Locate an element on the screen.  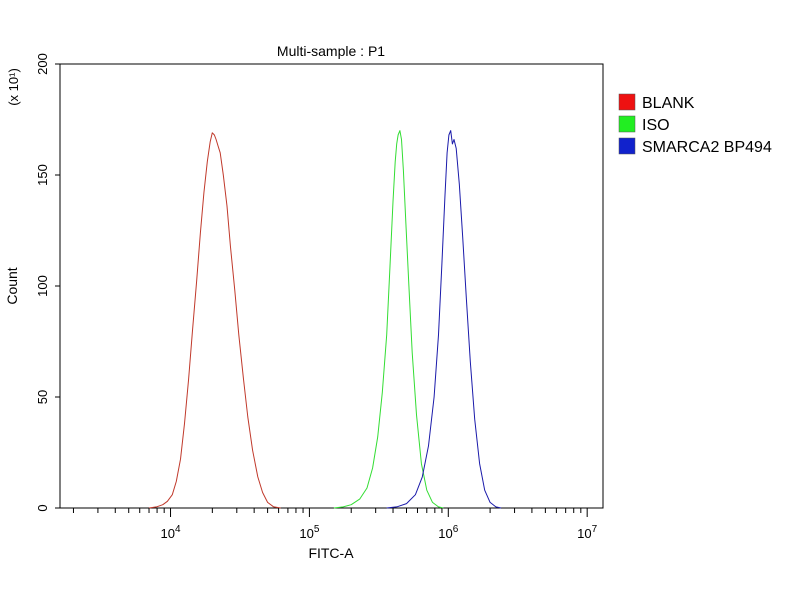
legend: BLANK ISO SMARCA2 BP494 is located at coordinates (695, 124).